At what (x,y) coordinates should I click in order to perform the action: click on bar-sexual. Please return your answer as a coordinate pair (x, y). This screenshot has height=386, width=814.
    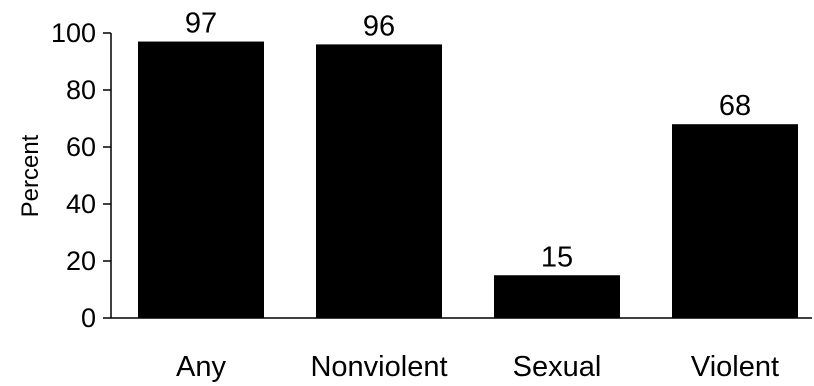
    Looking at the image, I should click on (557, 296).